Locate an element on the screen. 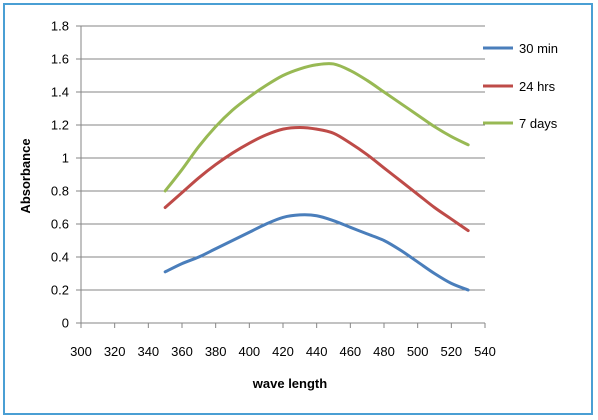 Image resolution: width=598 pixels, height=420 pixels. x-tick-label: 480 is located at coordinates (384, 351).